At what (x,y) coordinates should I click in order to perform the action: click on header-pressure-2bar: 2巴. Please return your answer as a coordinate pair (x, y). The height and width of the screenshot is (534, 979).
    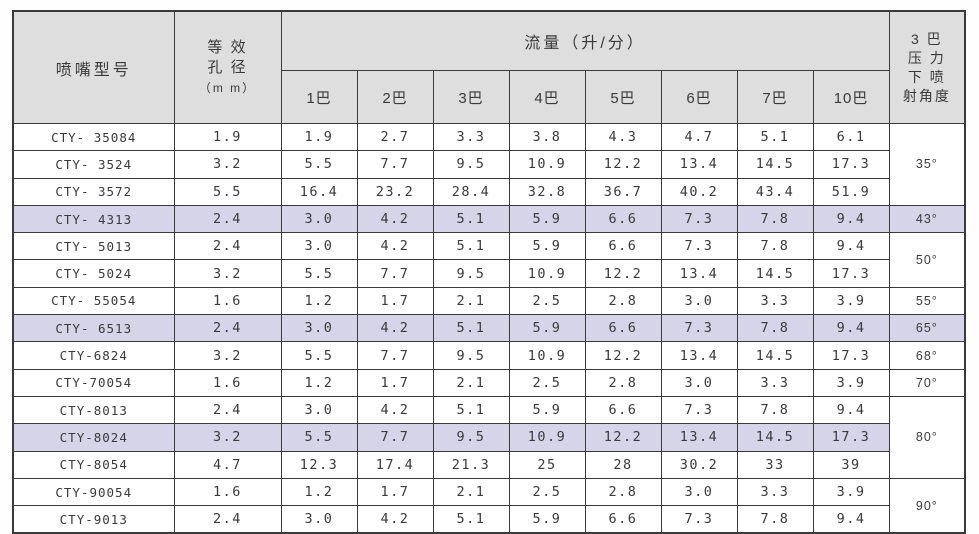
    Looking at the image, I should click on (395, 97).